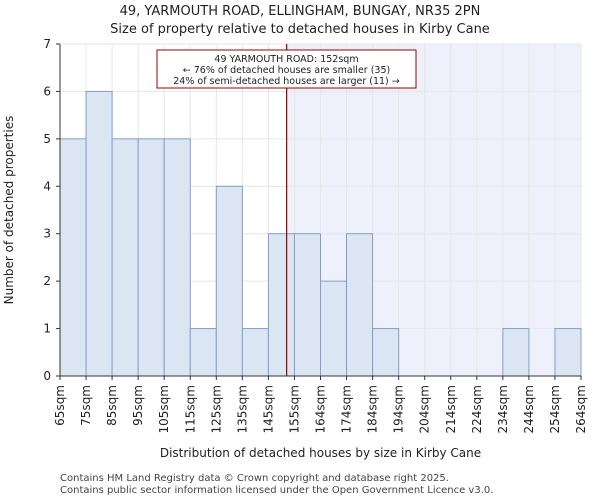 Image resolution: width=600 pixels, height=500 pixels. Describe the element at coordinates (60, 405) in the screenshot. I see `x-tick-label: 65sqm` at that location.